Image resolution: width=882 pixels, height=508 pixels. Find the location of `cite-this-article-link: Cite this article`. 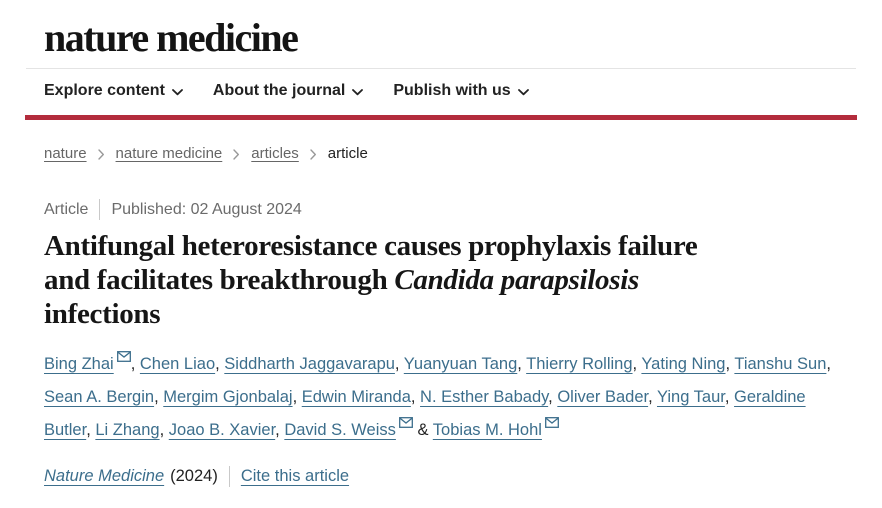

cite-this-article-link: Cite this article is located at coordinates (295, 476).